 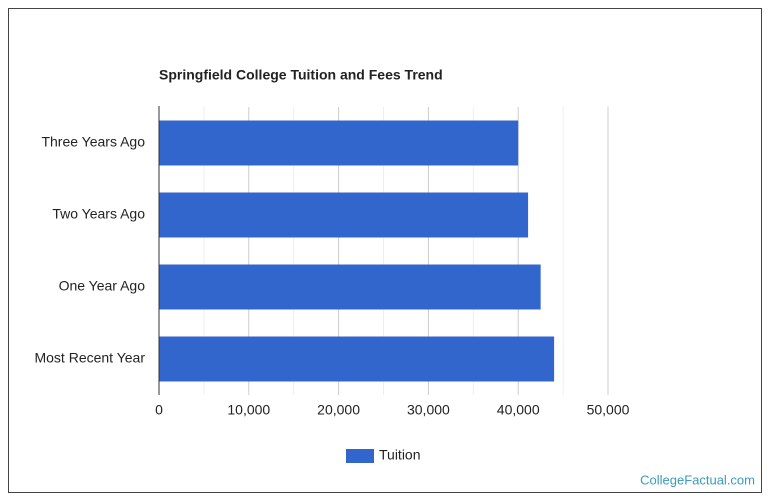 What do you see at coordinates (248, 410) in the screenshot?
I see `x-tick-label: 10,000` at bounding box center [248, 410].